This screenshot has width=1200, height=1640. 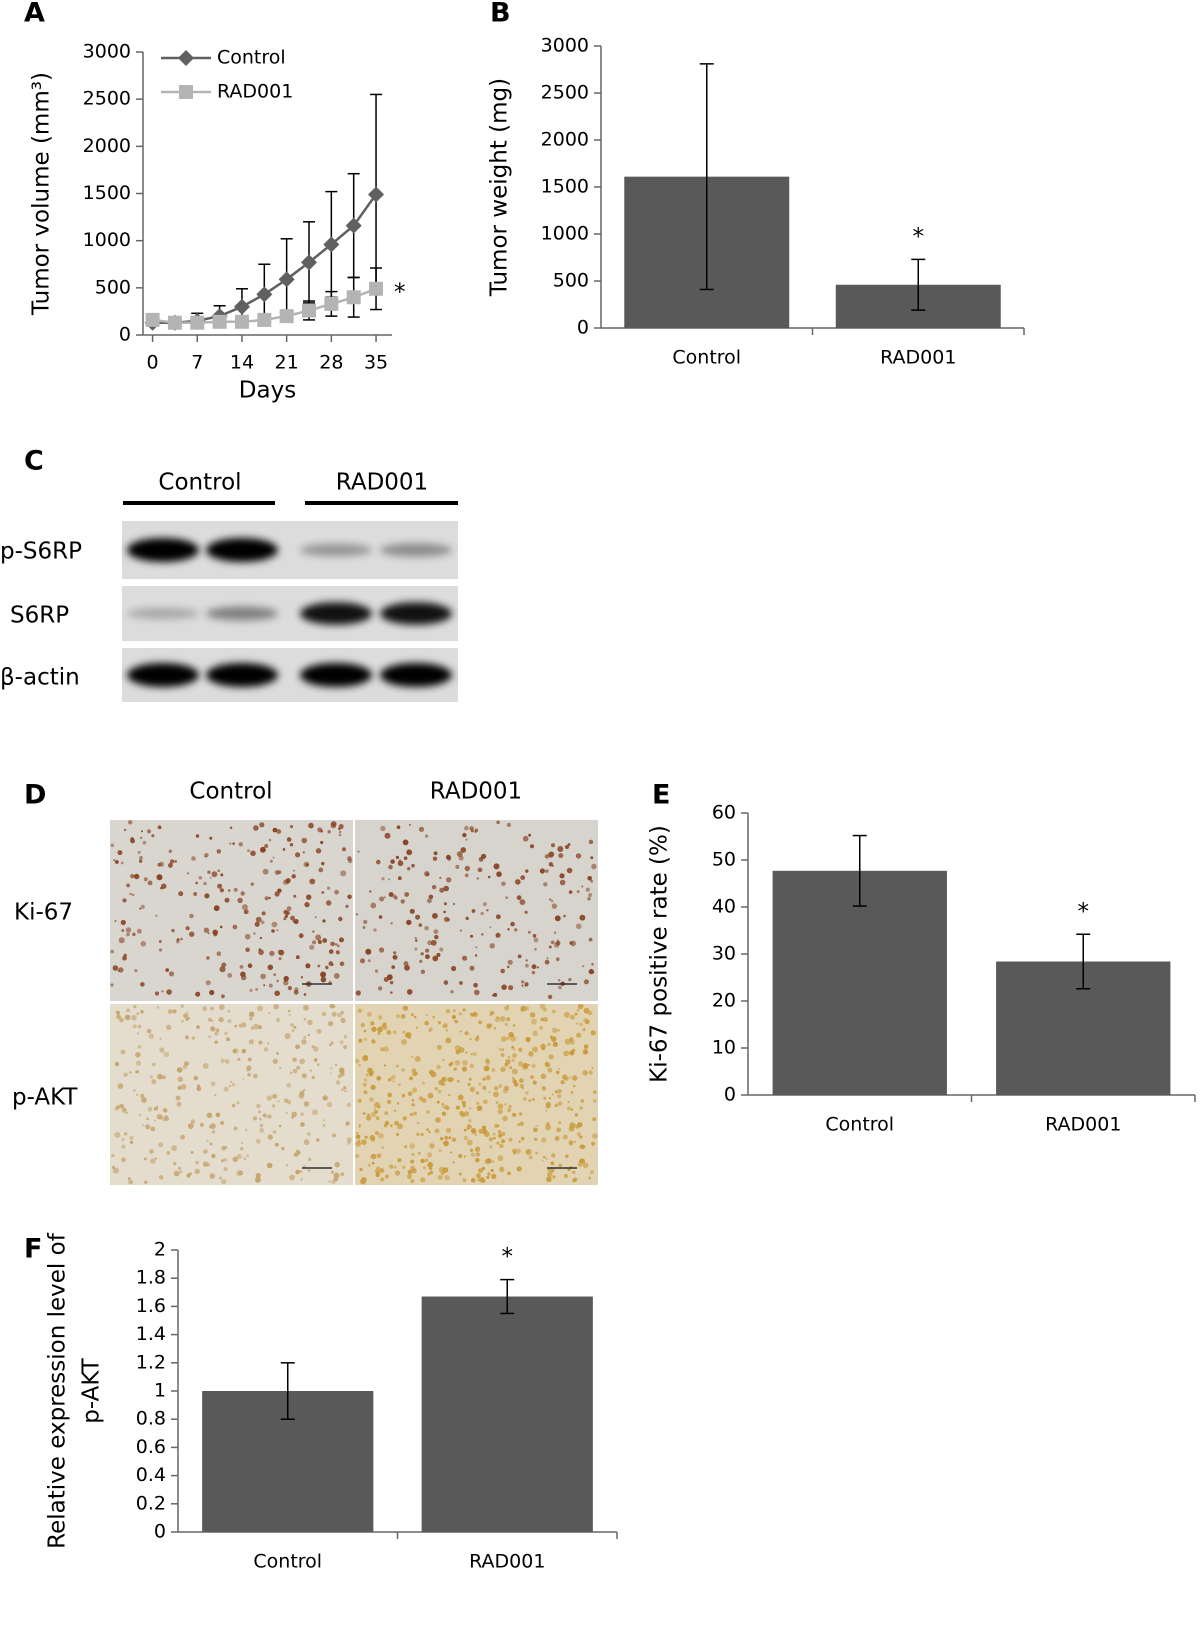 What do you see at coordinates (508, 1257) in the screenshot?
I see `annotation: *` at bounding box center [508, 1257].